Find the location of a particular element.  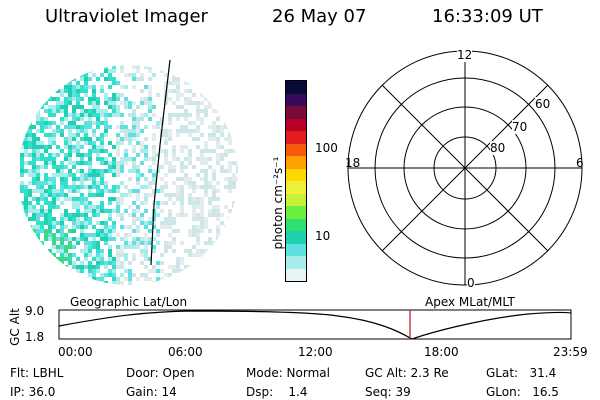

colorbar is located at coordinates (296, 181).